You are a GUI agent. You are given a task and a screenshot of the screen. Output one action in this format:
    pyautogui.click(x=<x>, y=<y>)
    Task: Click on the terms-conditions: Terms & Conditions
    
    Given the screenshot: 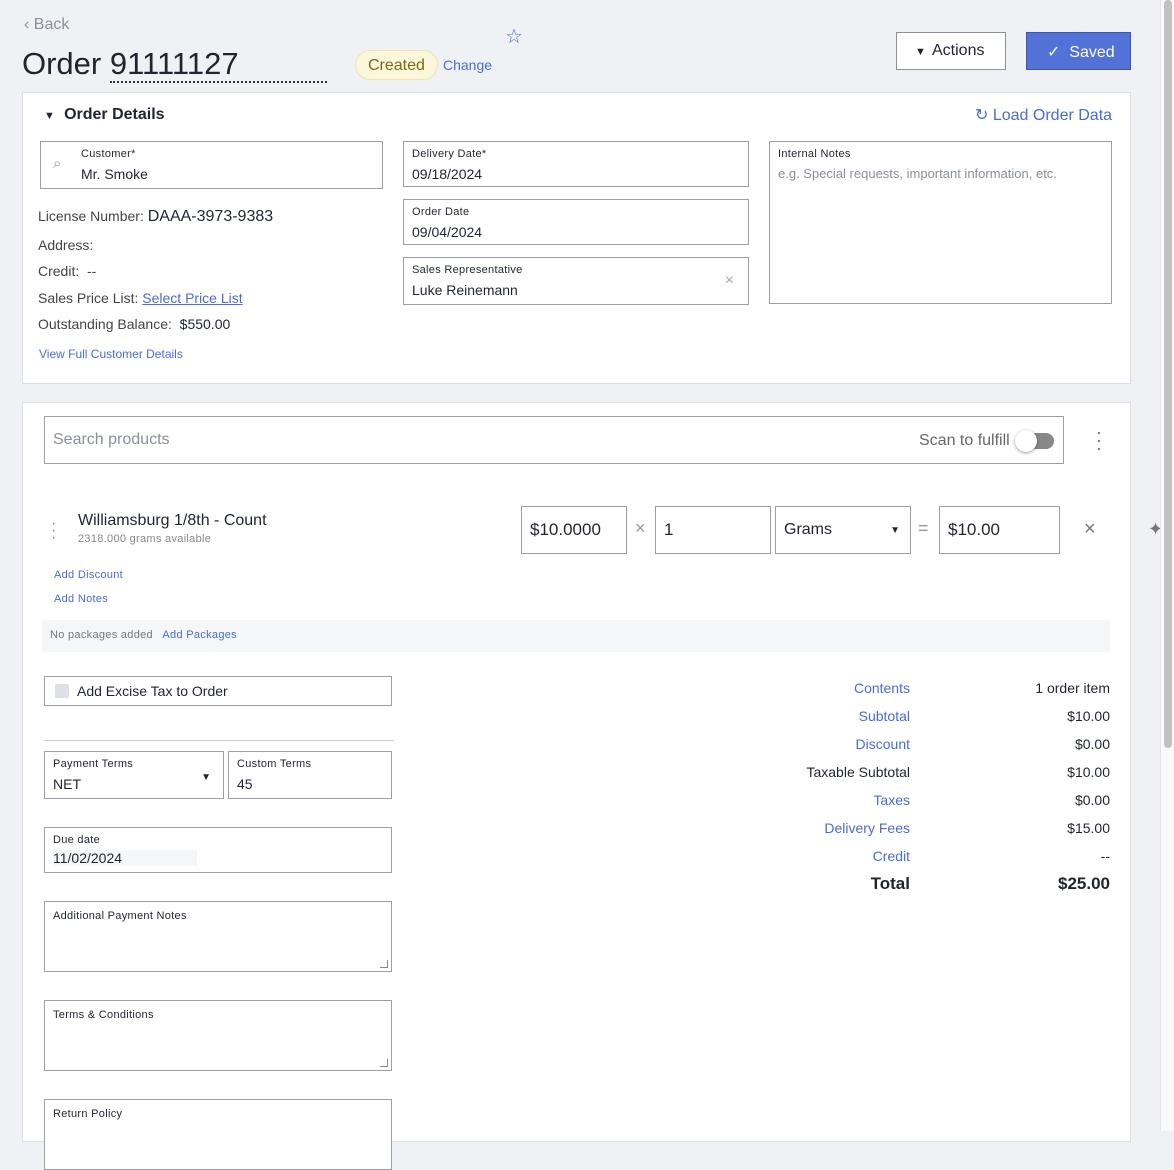 What is the action you would take?
    pyautogui.click(x=218, y=1035)
    